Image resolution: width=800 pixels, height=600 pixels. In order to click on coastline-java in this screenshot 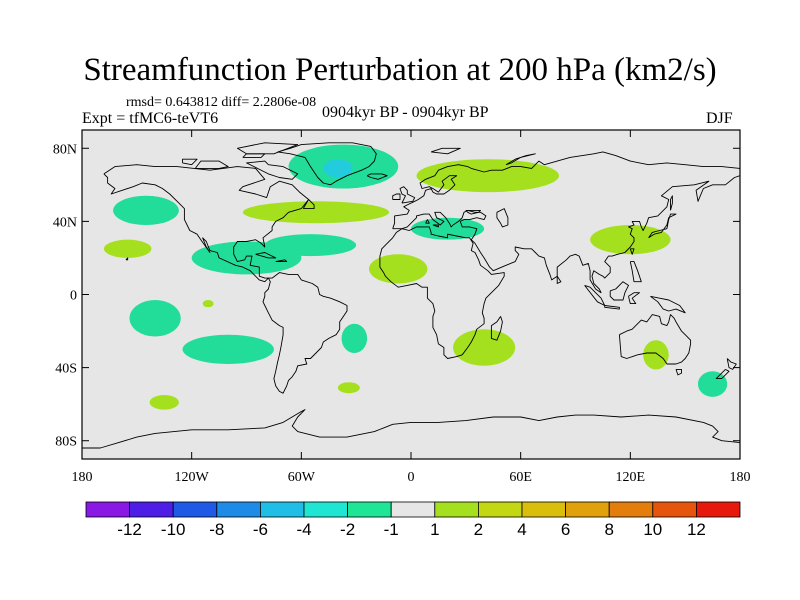, I will do `click(612, 307)`.